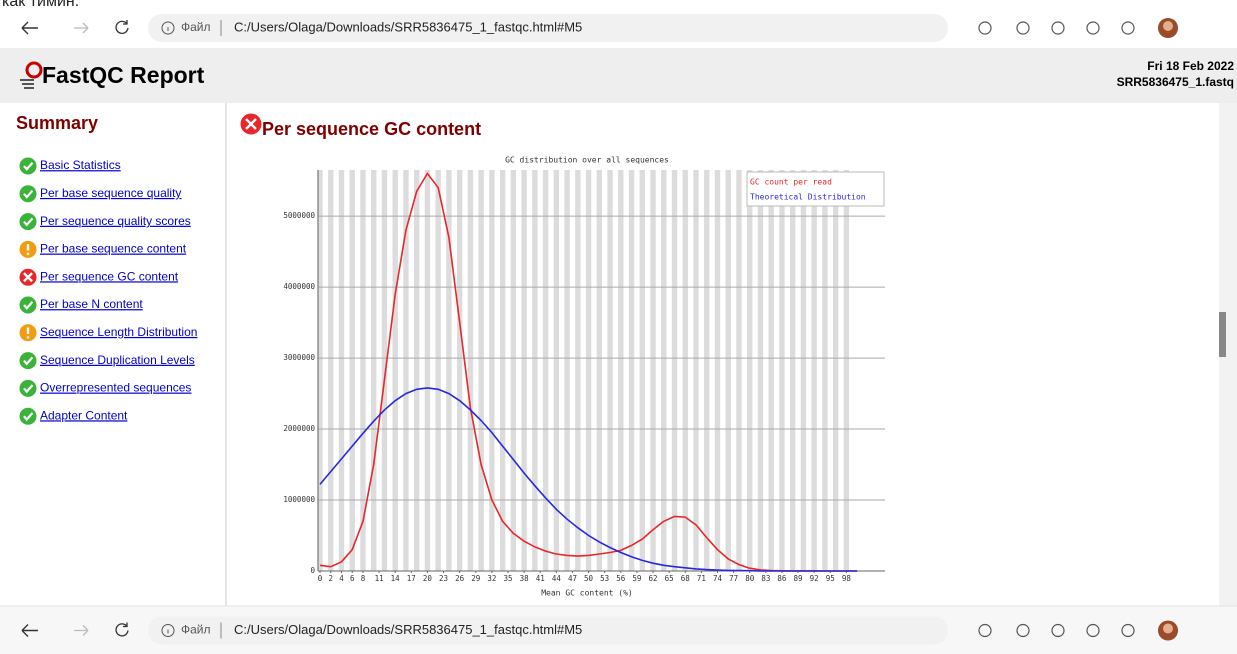  I want to click on summary-link: Sequence Duplication Levels, so click(117, 360).